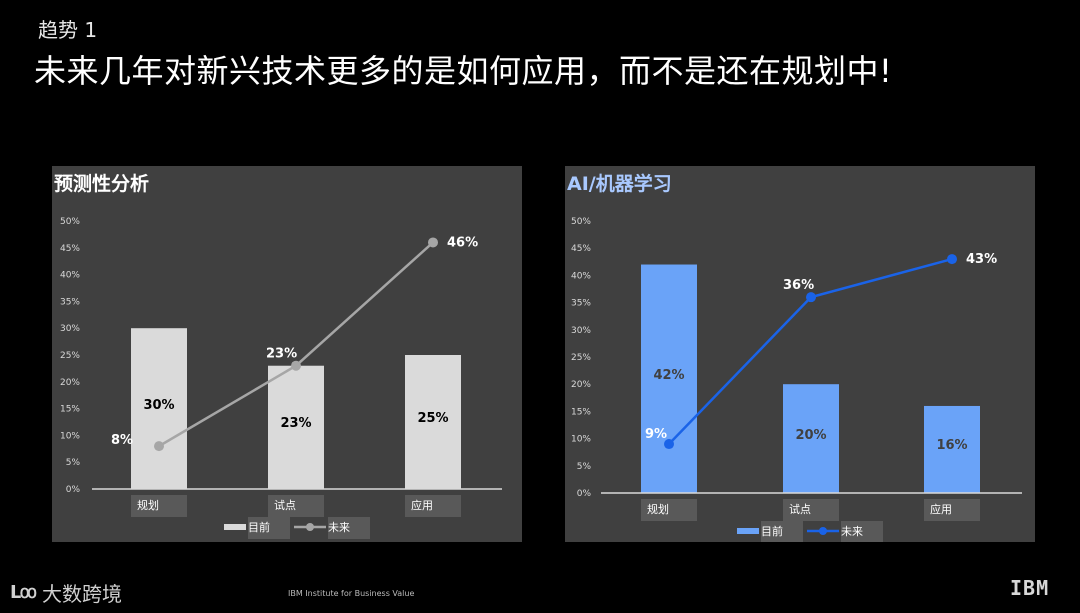 The width and height of the screenshot is (1080, 613). Describe the element at coordinates (122, 440) in the screenshot. I see `line-data-label: 8%` at that location.